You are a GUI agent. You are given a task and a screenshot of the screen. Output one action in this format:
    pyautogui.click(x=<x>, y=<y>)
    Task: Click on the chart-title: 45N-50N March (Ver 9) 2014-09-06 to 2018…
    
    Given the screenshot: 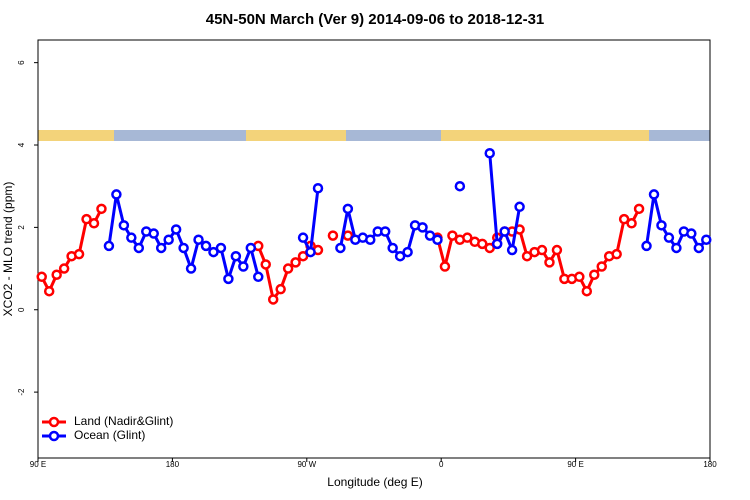 What is the action you would take?
    pyautogui.click(x=375, y=19)
    